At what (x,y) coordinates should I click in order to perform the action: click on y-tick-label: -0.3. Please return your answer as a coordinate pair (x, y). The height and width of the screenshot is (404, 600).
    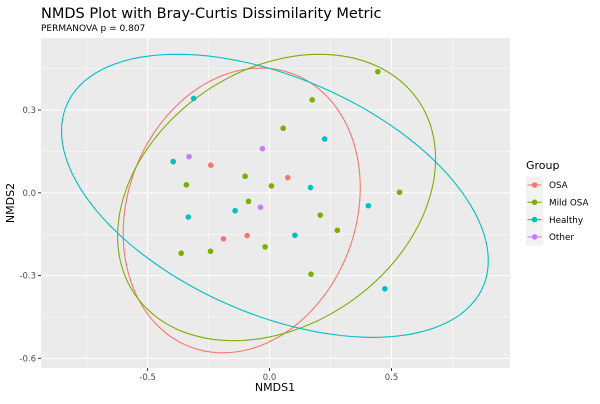
    Looking at the image, I should click on (27, 277).